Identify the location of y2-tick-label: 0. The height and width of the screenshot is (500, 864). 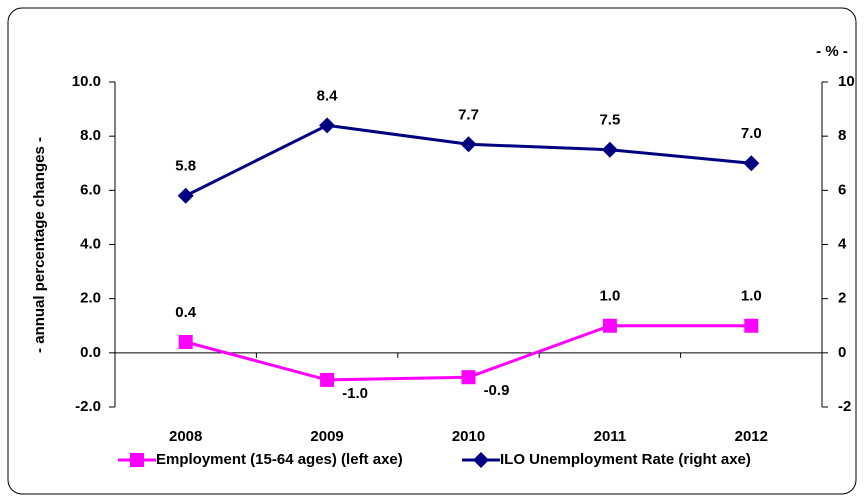
(842, 352).